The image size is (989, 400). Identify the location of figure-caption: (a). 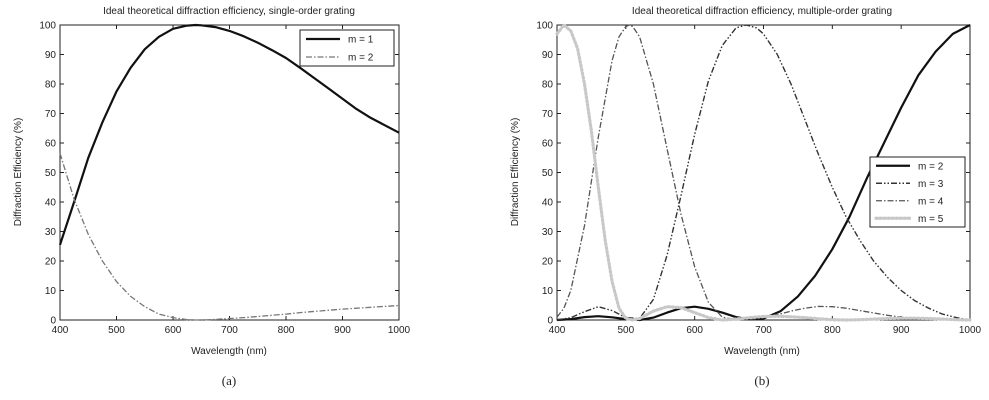
(229, 380).